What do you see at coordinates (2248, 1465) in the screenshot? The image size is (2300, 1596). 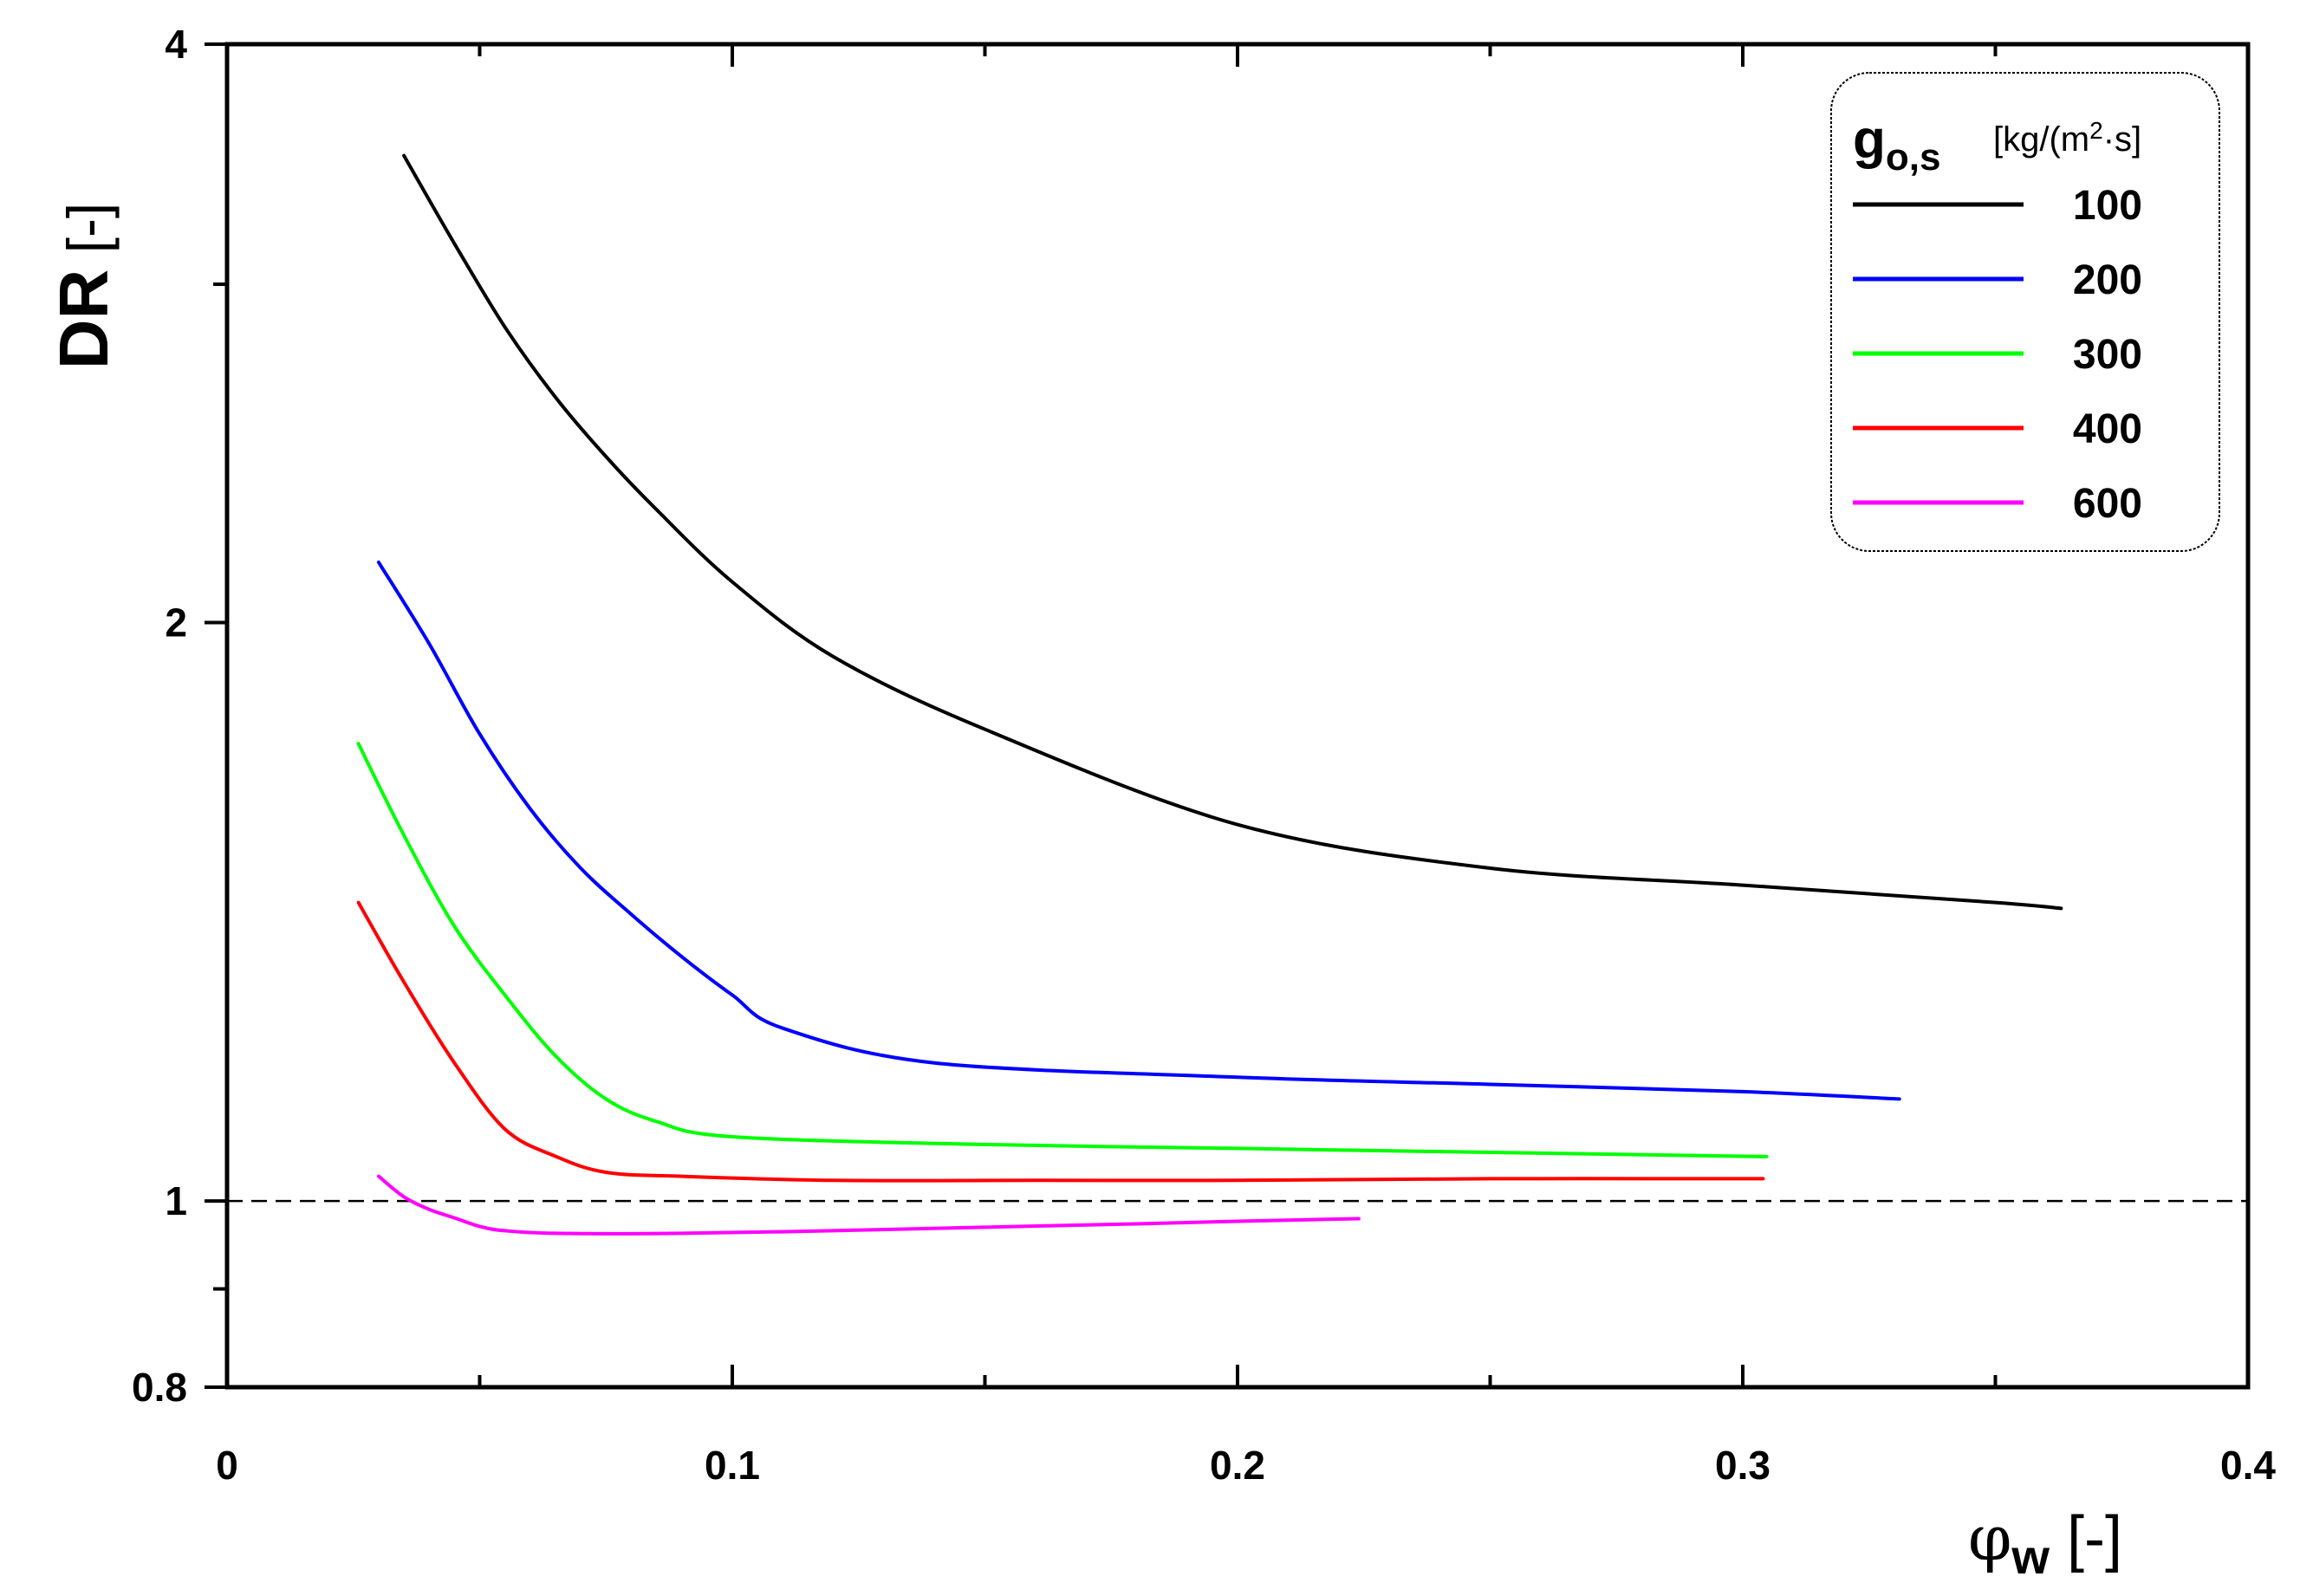 I see `x-tick-label: 0.4` at bounding box center [2248, 1465].